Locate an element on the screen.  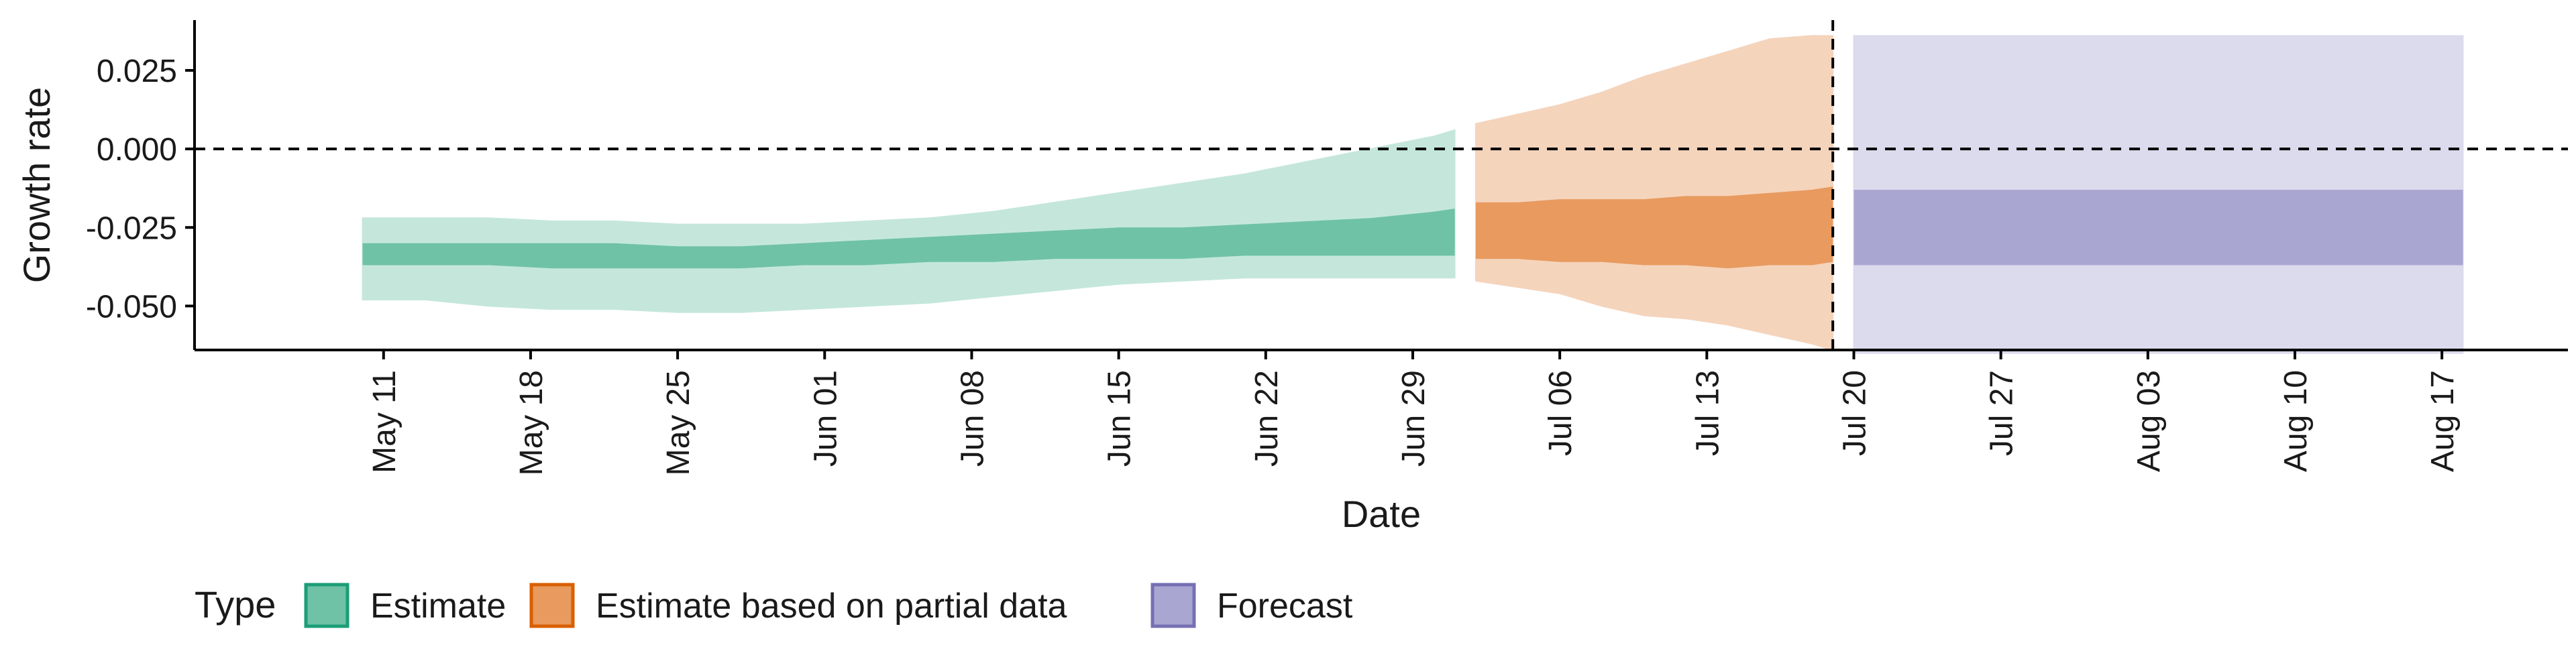
x-axis-title: Date is located at coordinates (1381, 514).